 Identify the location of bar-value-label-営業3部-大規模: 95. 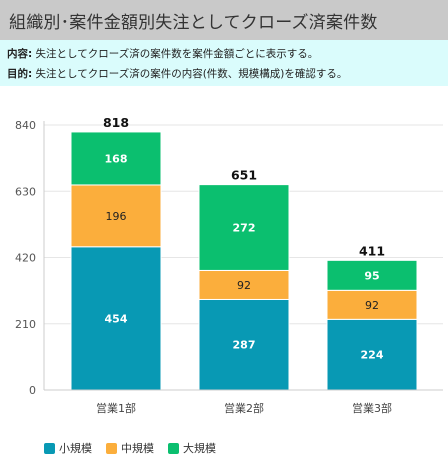
(371, 275).